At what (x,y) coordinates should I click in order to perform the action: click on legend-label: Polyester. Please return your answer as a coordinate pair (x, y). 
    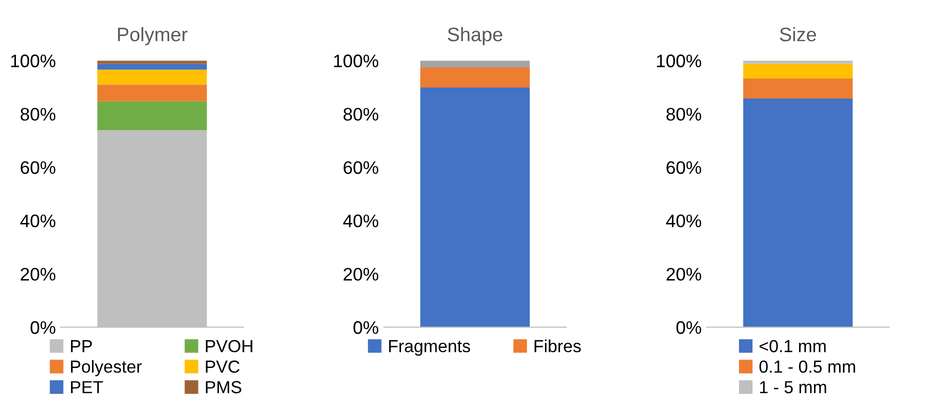
    Looking at the image, I should click on (106, 368).